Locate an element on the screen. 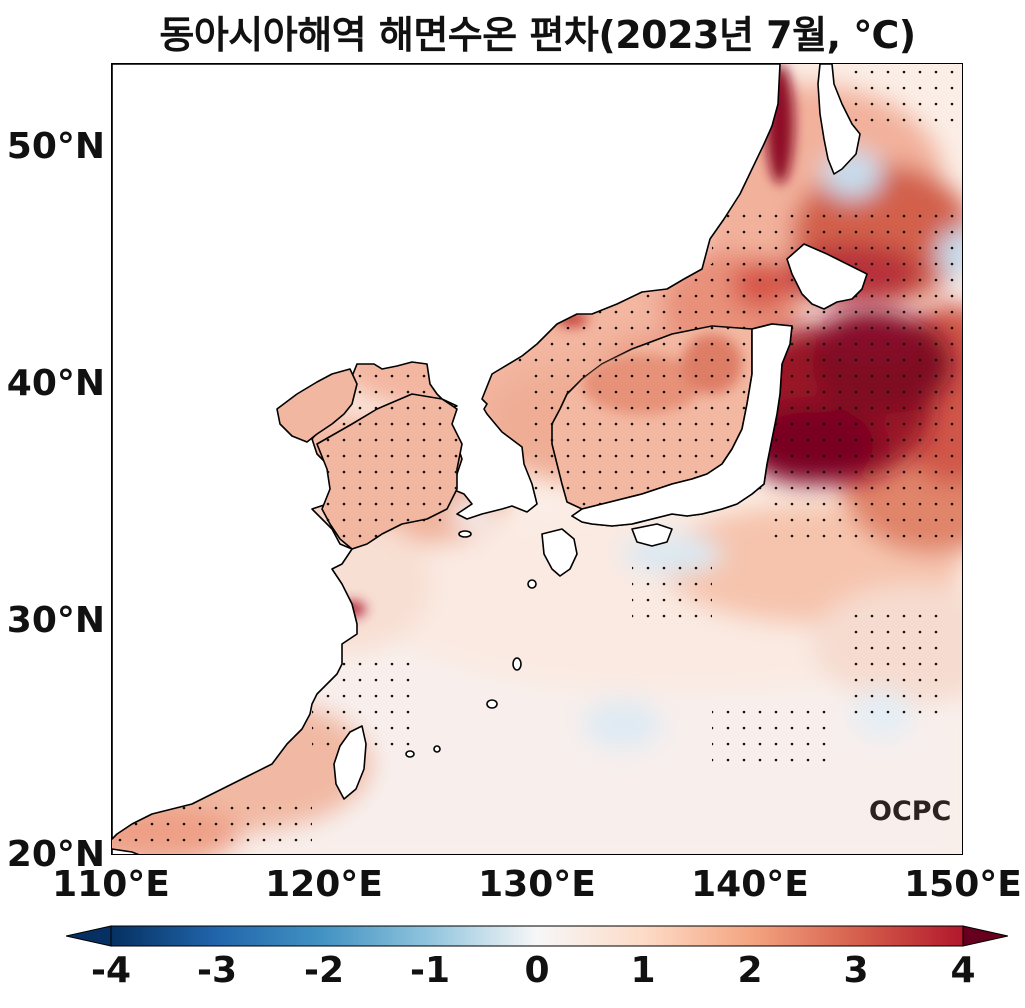  x-tick-label: 150°E is located at coordinates (963, 884).